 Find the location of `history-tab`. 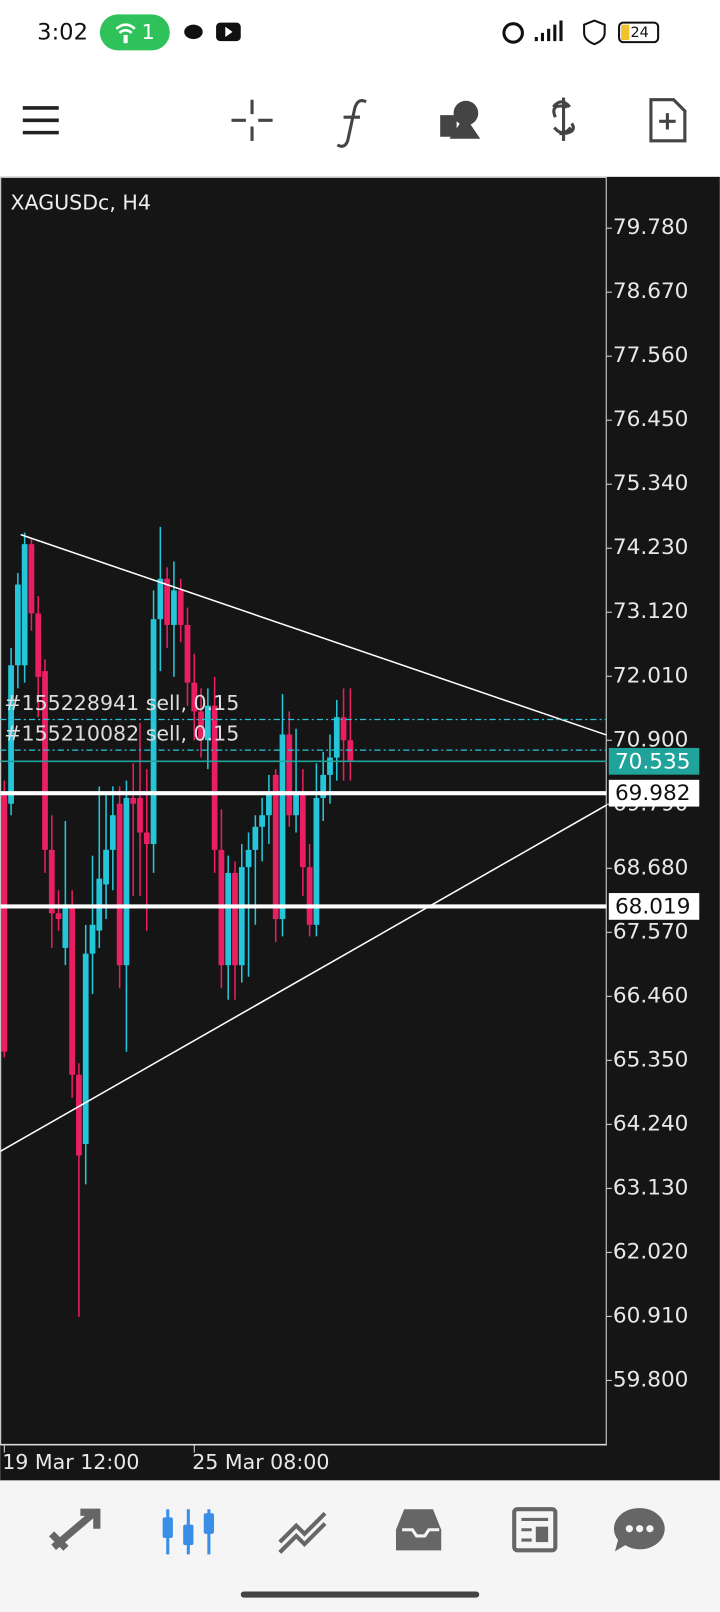

history-tab is located at coordinates (418, 1530).